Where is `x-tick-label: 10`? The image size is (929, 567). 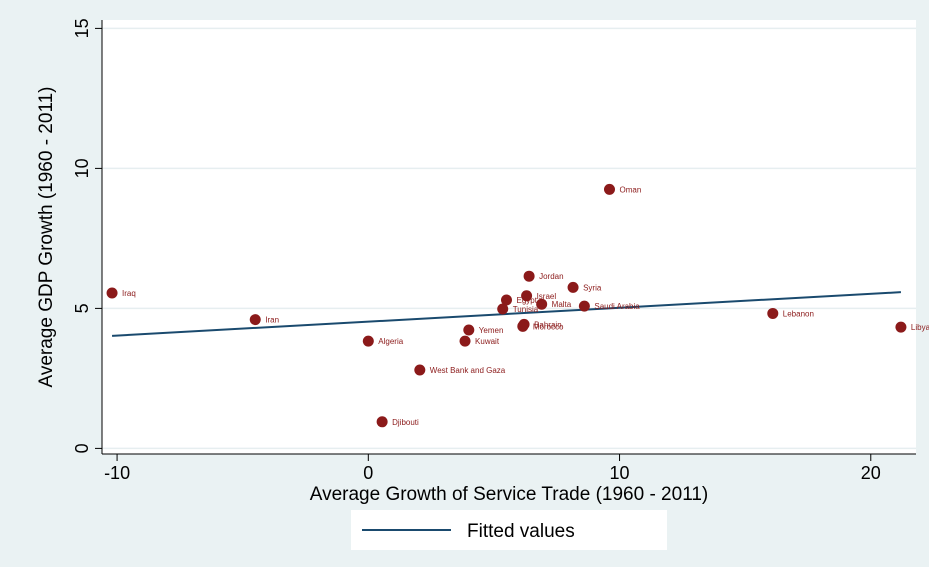
x-tick-label: 10 is located at coordinates (620, 473).